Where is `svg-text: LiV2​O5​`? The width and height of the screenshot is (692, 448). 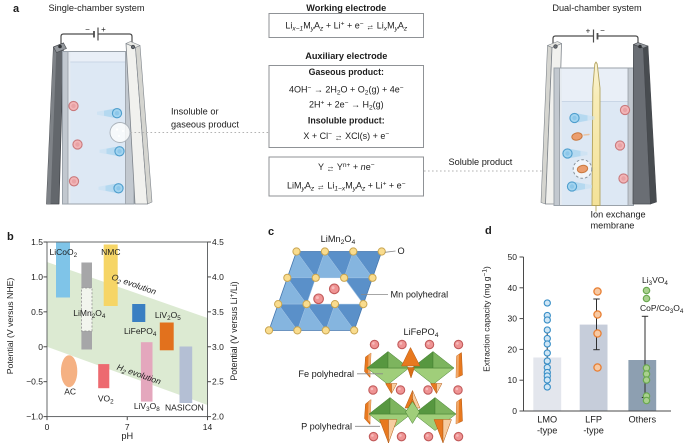
svg-text: LiV2​O5​ is located at coordinates (168, 316).